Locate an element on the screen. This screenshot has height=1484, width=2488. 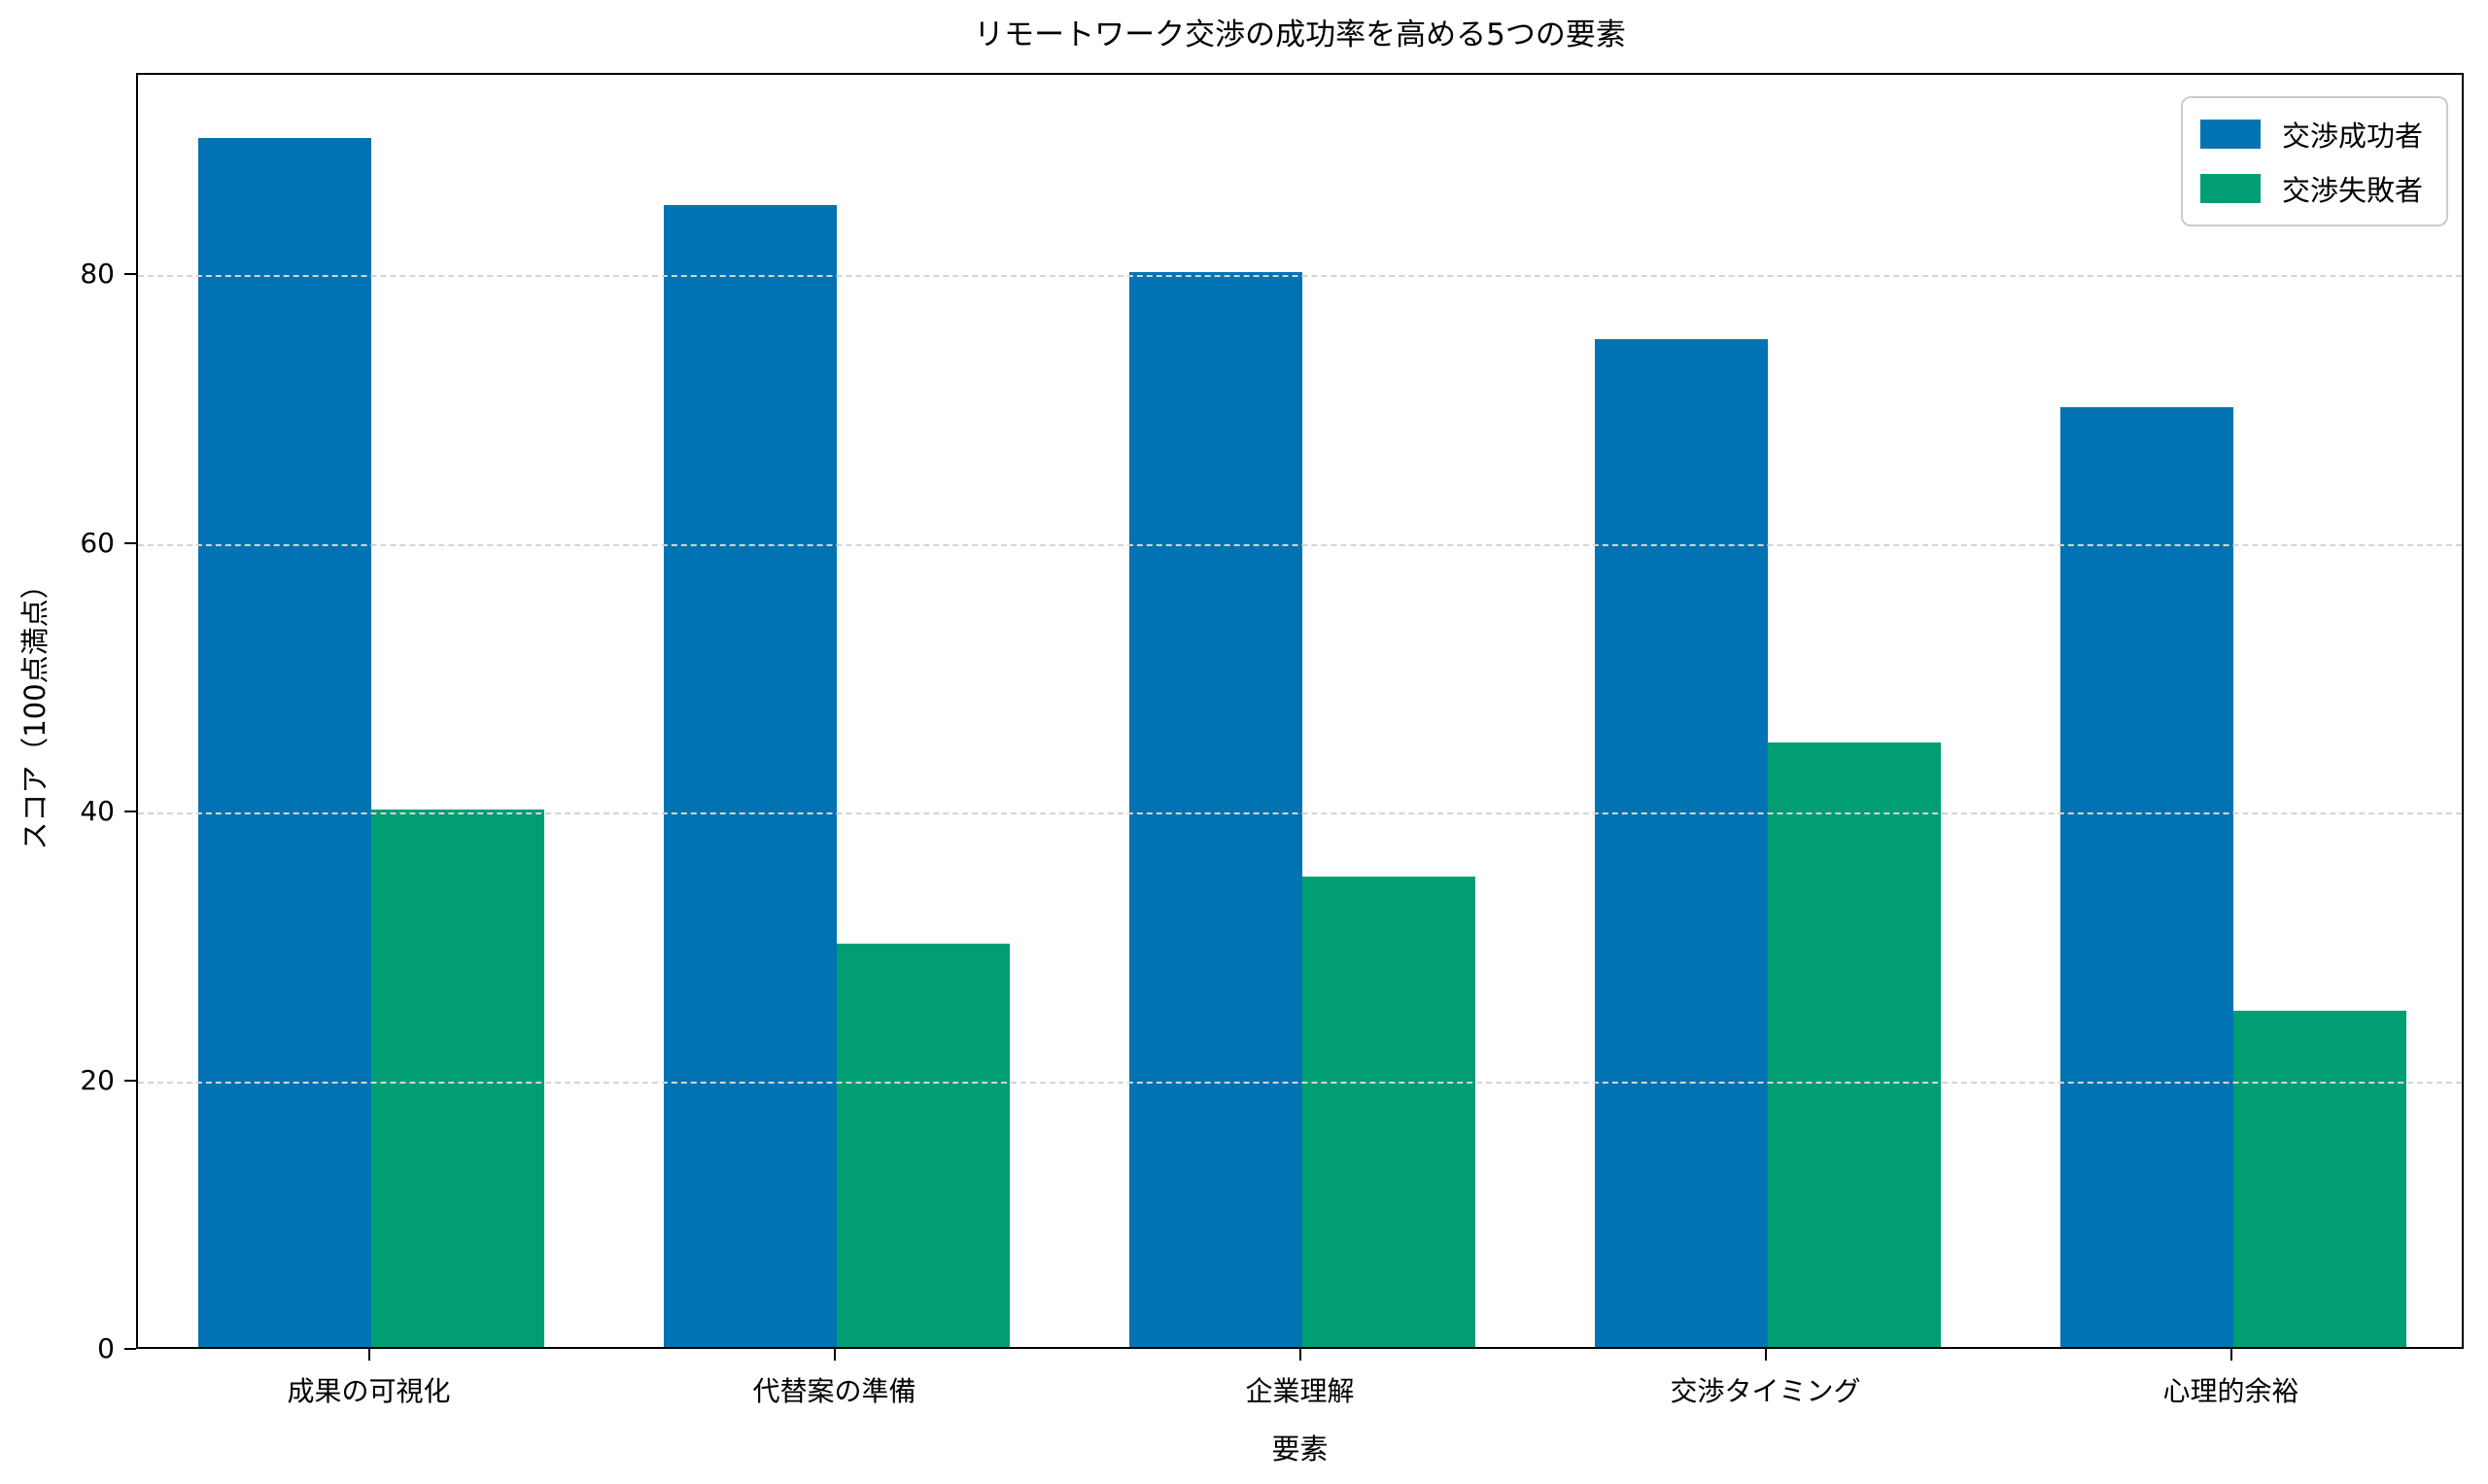
x-tick-label-1: 代替案の準備 is located at coordinates (834, 1391).